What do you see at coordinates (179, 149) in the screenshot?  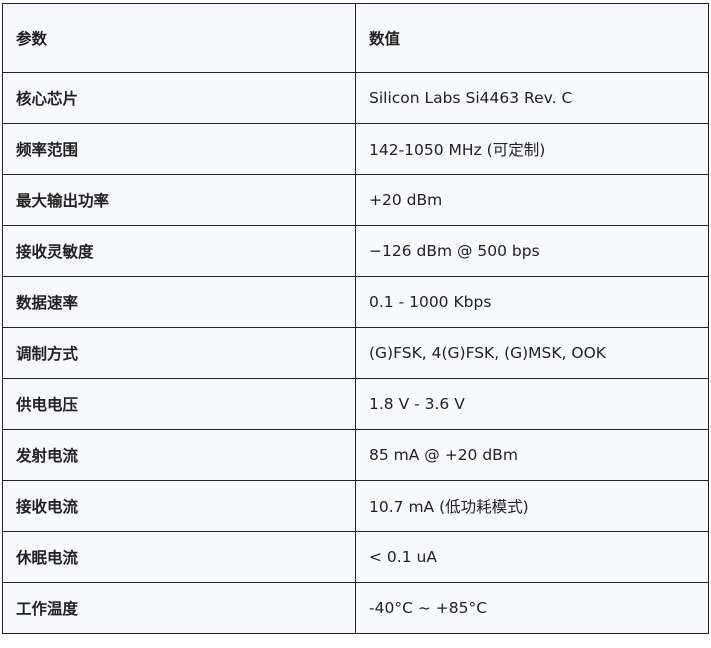 I see `param-name: 频率范围` at bounding box center [179, 149].